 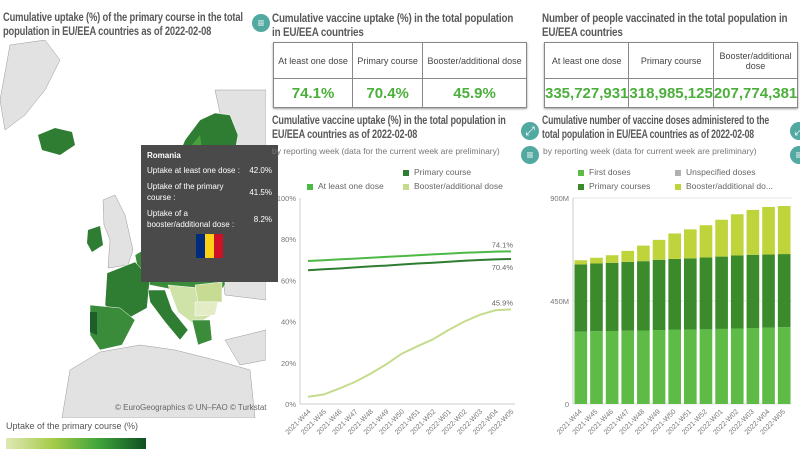 What do you see at coordinates (288, 280) in the screenshot?
I see `y-tick-label: 60%` at bounding box center [288, 280].